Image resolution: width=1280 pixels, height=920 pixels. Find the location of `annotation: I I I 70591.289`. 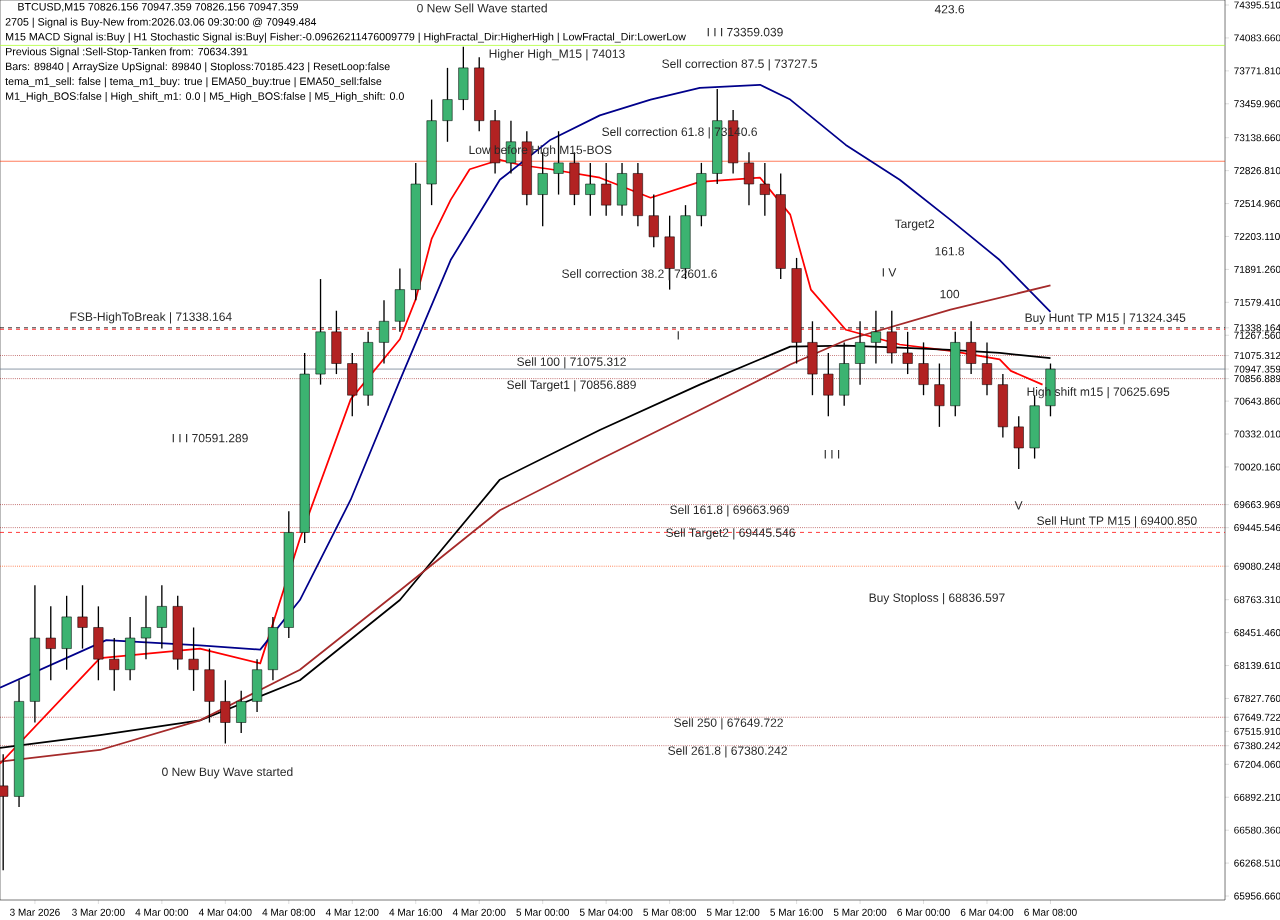

annotation: I I I 70591.289 is located at coordinates (210, 438).